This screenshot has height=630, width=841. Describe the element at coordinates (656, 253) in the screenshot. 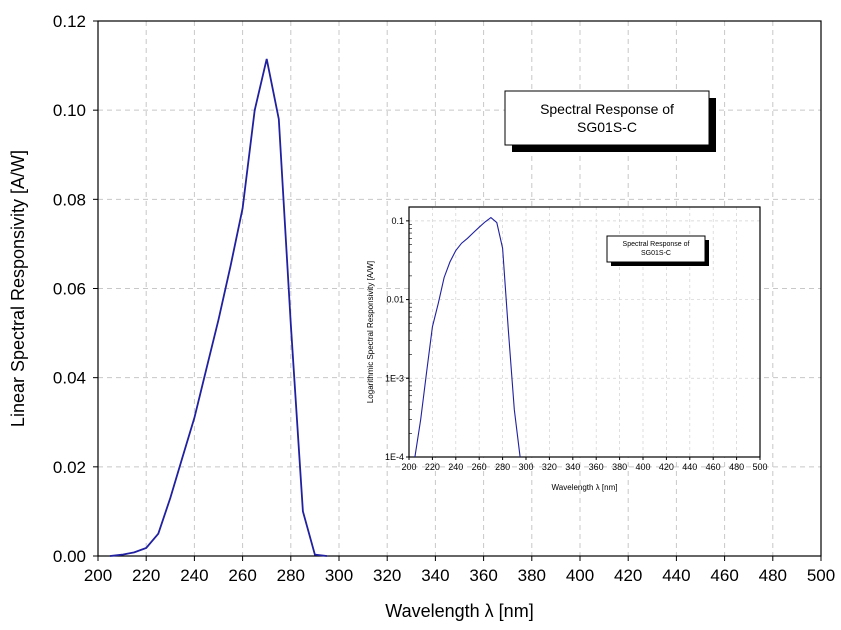

I see `inset-annotation-text: SG01S-C` at that location.